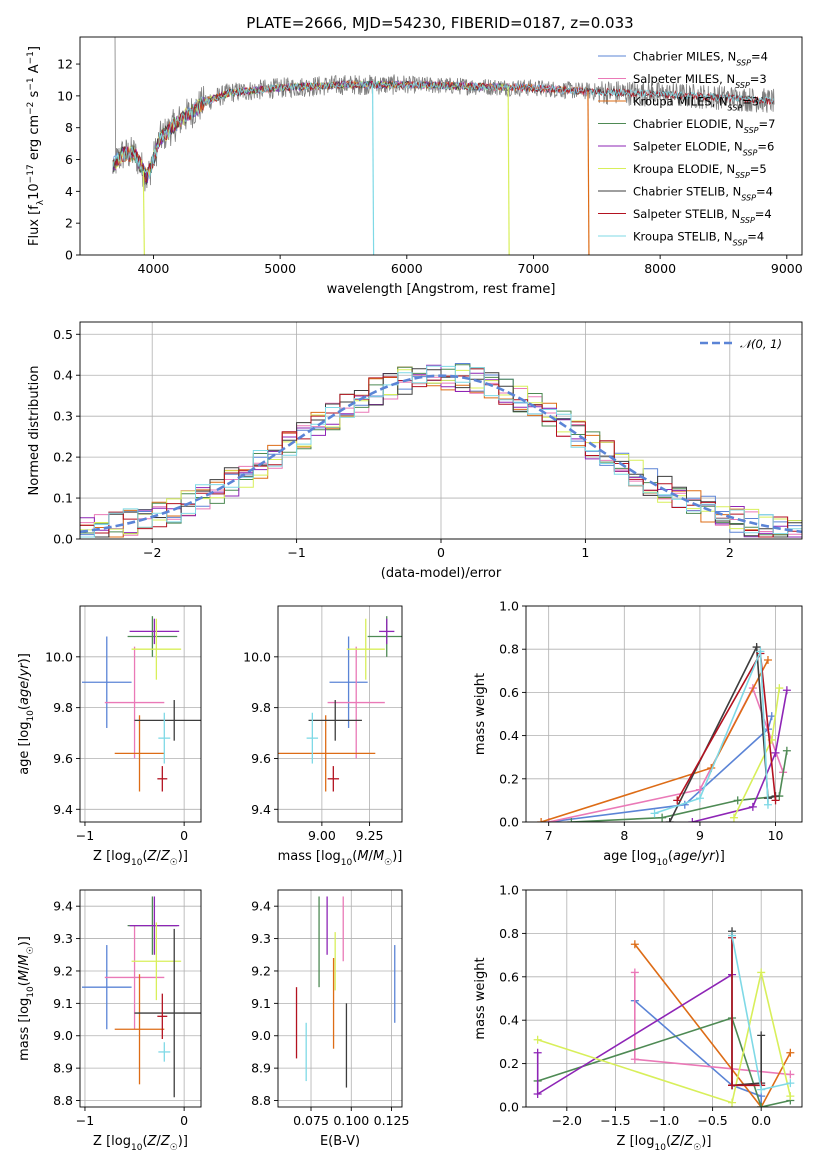 The height and width of the screenshot is (1170, 819). What do you see at coordinates (322, 835) in the screenshot?
I see `x-tick-label: 9.00` at bounding box center [322, 835].